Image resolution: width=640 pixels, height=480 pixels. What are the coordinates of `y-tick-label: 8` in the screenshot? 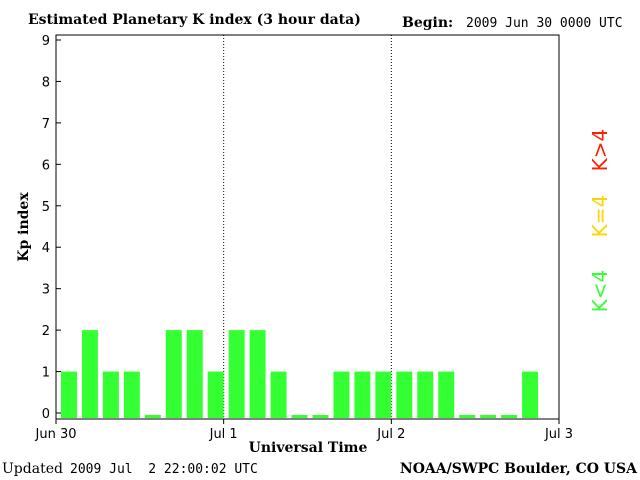 It's located at (46, 82).